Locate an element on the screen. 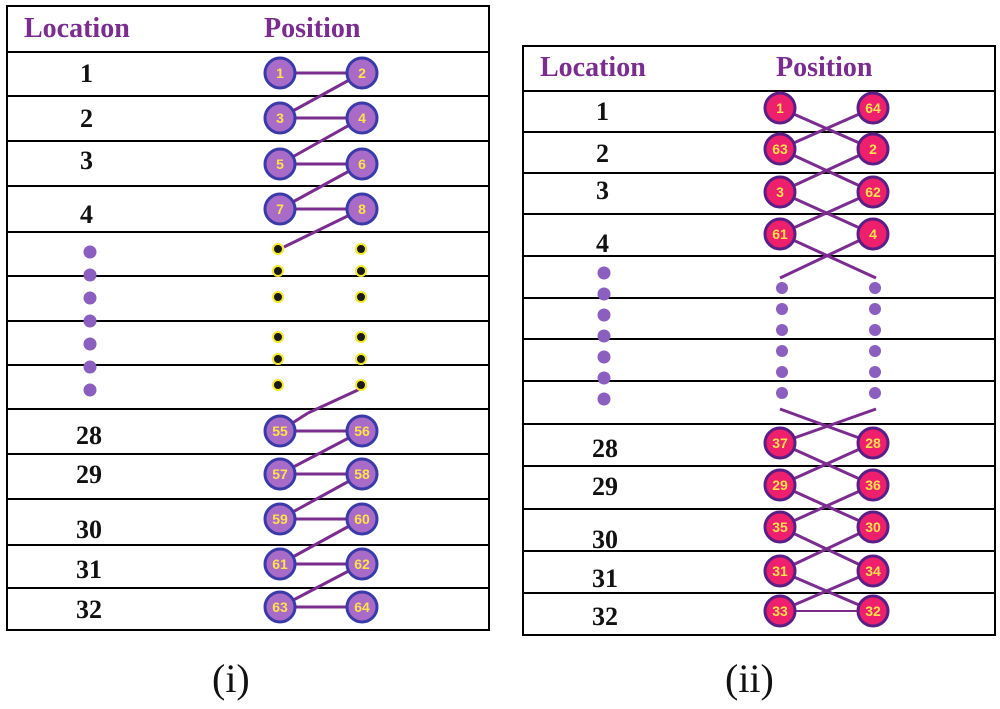 This screenshot has height=709, width=1000. location-label: 28 is located at coordinates (89, 435).